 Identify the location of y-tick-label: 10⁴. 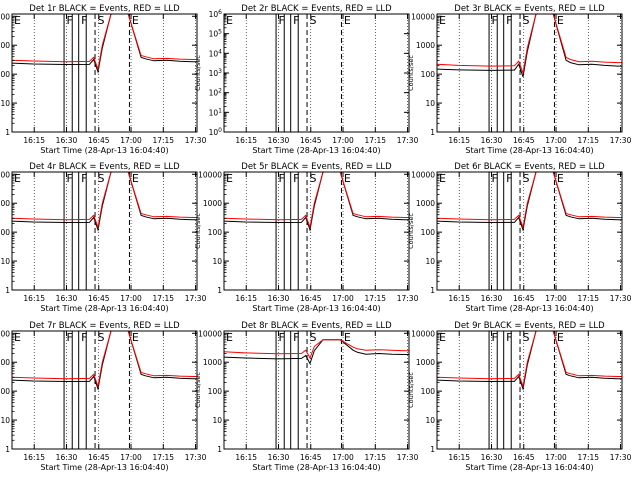
(216, 53).